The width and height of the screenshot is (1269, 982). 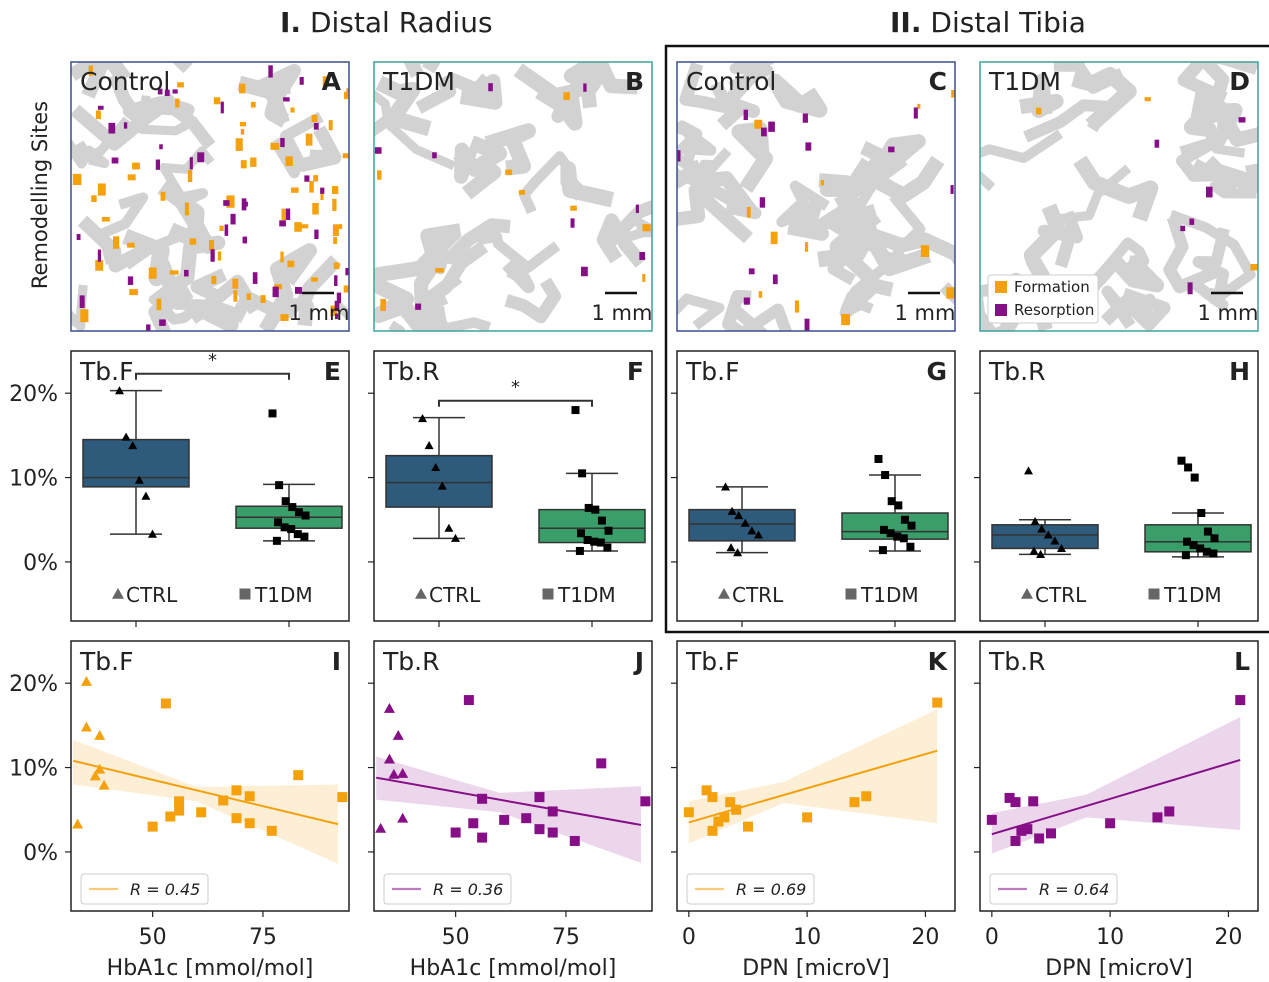 I want to click on category-label: T1DM, so click(x=283, y=595).